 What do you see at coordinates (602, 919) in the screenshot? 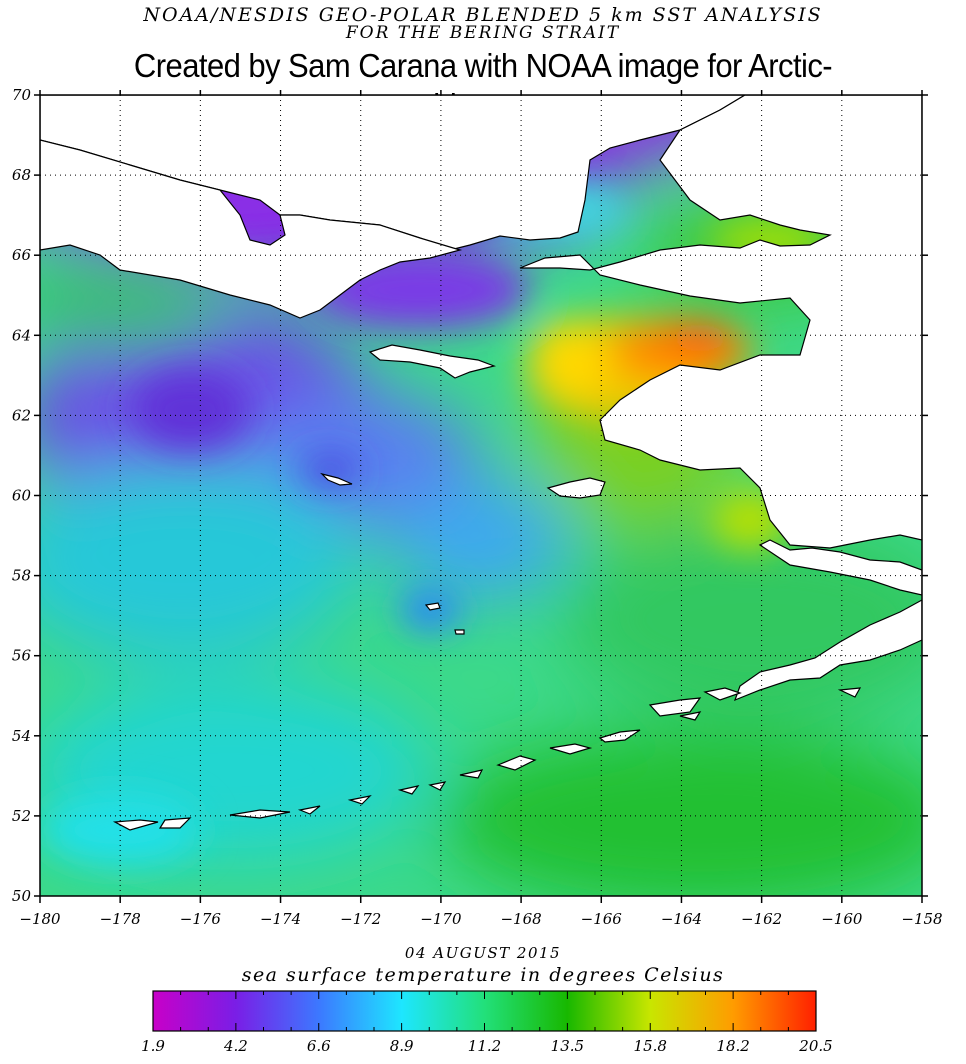
I see `lon-tick-label: −166` at bounding box center [602, 919].